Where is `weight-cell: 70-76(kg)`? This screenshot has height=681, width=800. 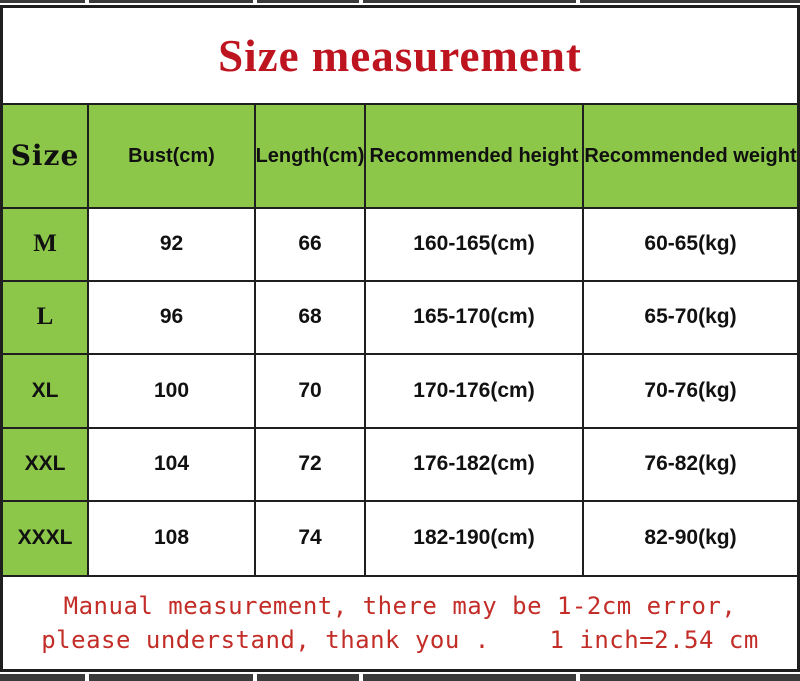 weight-cell: 70-76(kg) is located at coordinates (690, 392).